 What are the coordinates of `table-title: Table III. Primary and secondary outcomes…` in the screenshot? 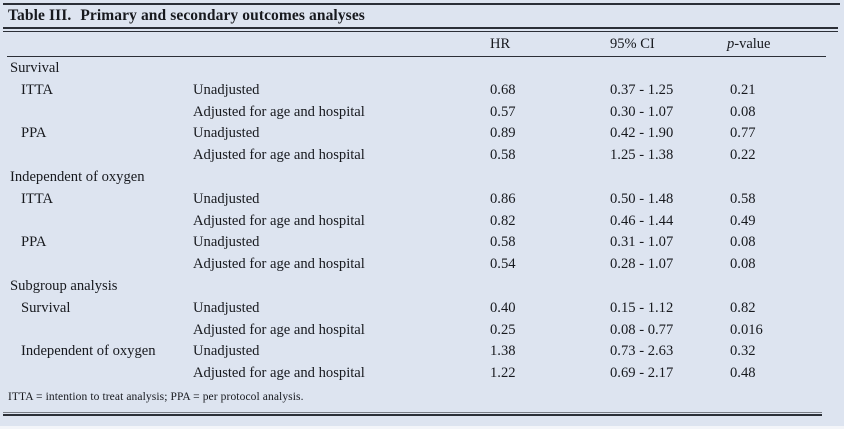 It's located at (186, 16).